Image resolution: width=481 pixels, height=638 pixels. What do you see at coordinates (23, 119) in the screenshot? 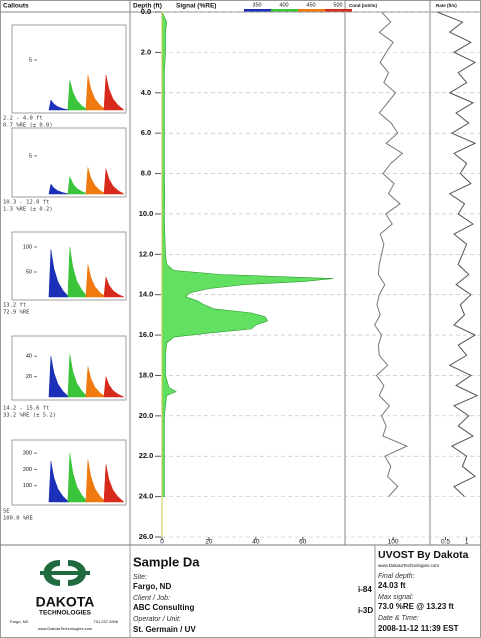
I see `callout-label: 2.2 - 4.0 ft` at bounding box center [23, 119].